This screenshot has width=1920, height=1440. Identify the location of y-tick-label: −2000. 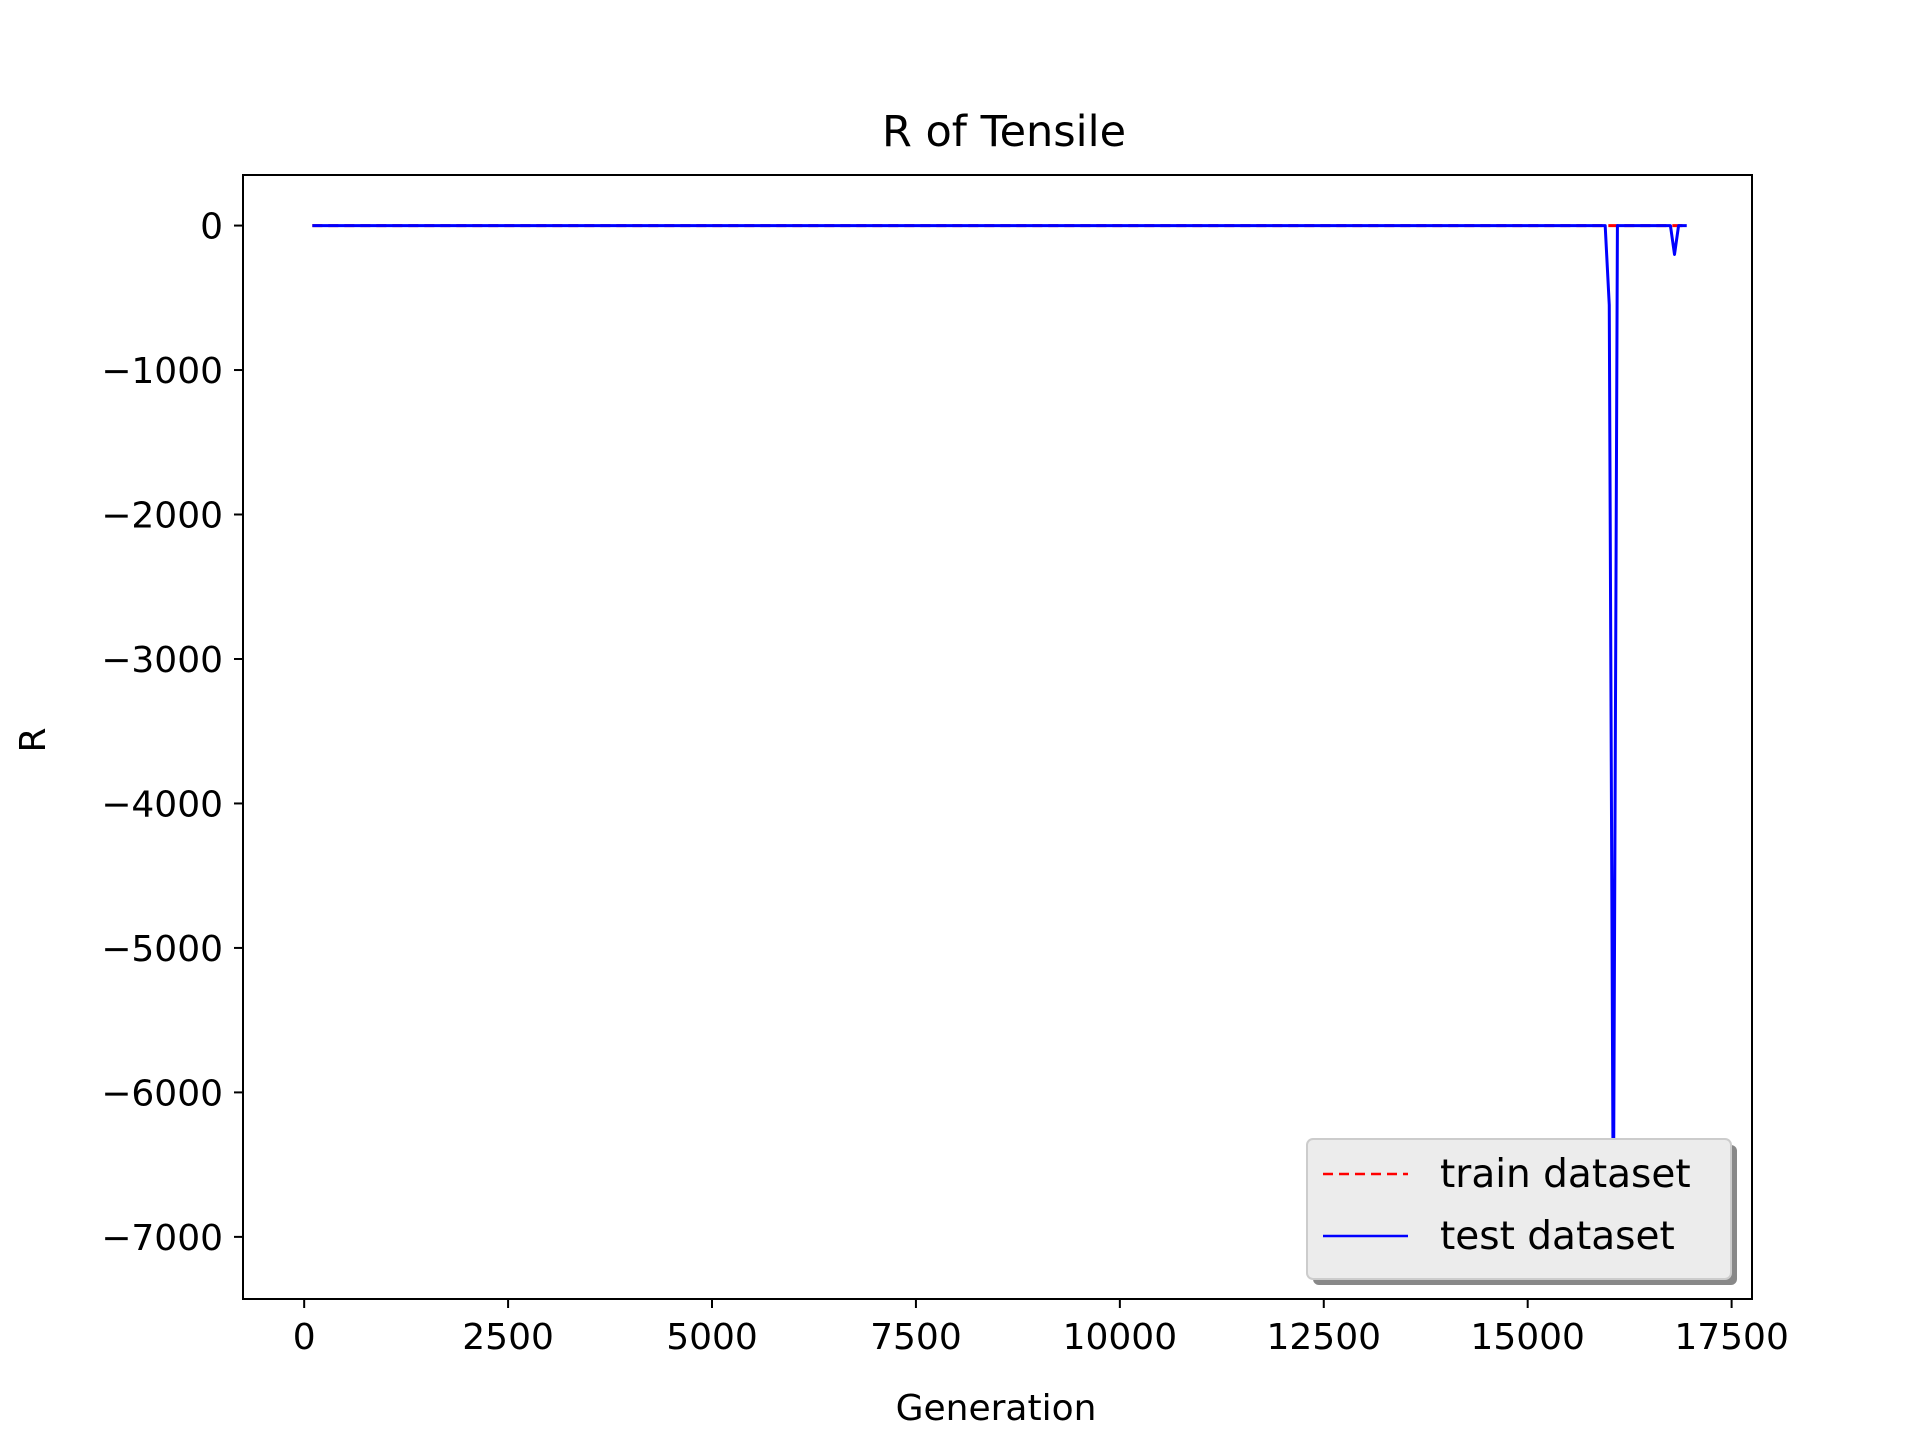
(162, 516).